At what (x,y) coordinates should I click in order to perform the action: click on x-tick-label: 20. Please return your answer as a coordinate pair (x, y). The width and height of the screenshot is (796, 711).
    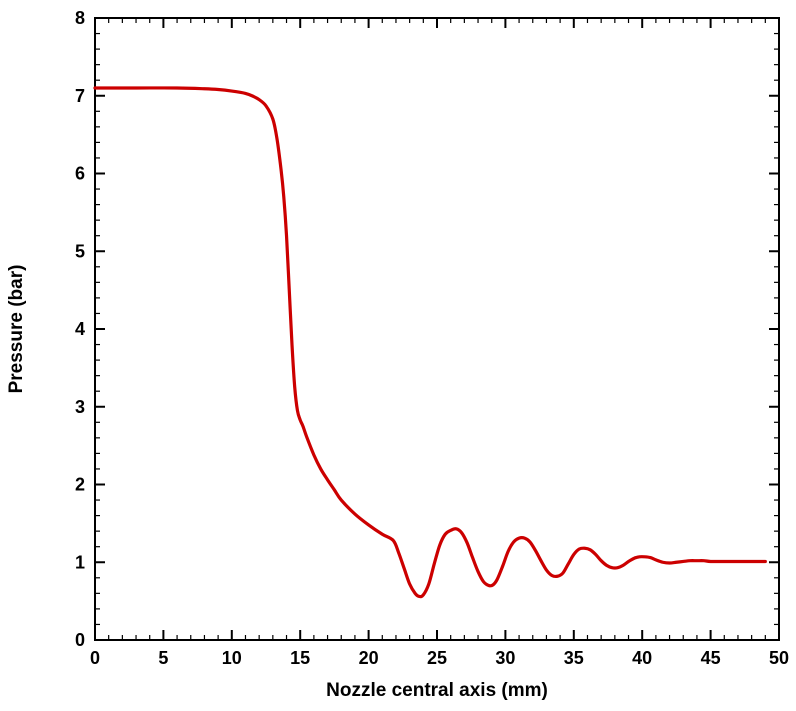
    Looking at the image, I should click on (369, 658).